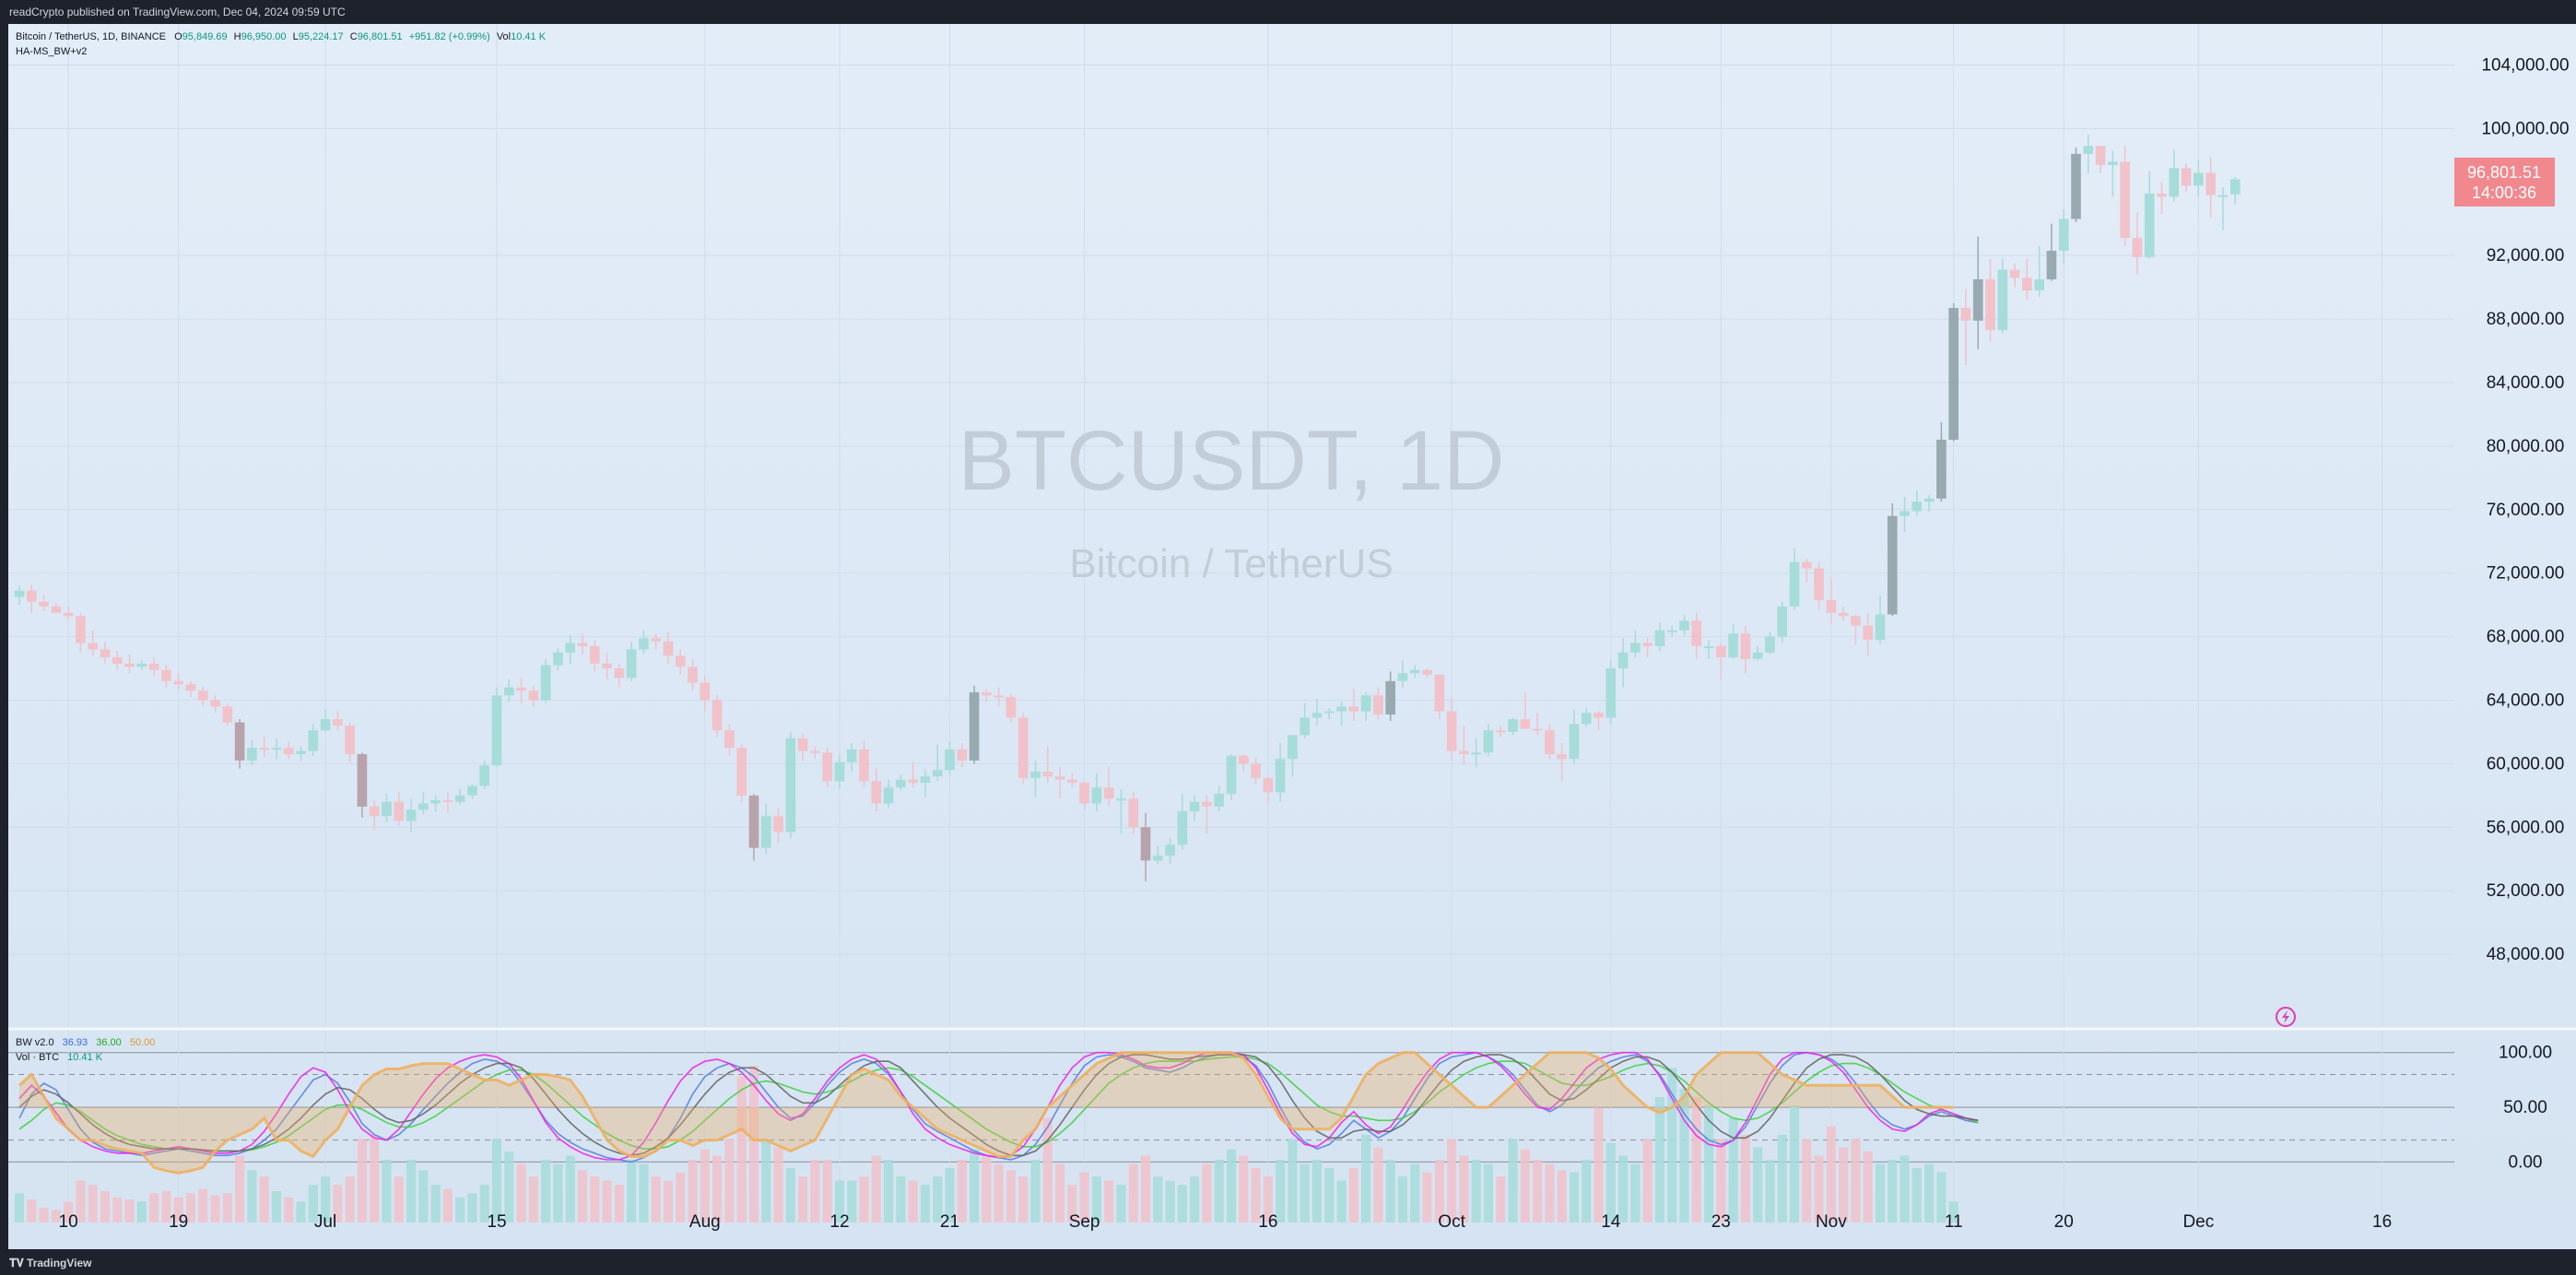 The image size is (2576, 1275). I want to click on tradingview-logo: 𝐓𝐕 TradingView, so click(50, 1263).